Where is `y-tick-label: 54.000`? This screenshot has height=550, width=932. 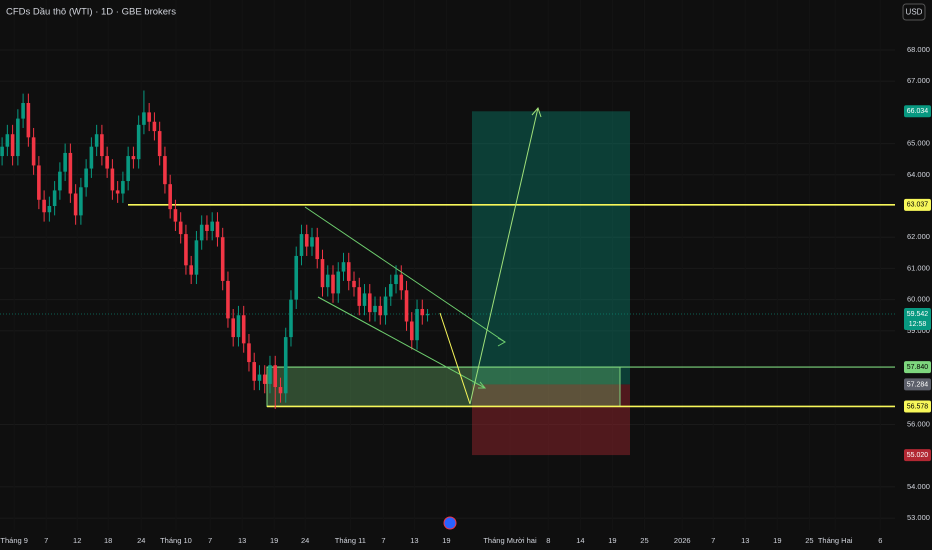
y-tick-label: 54.000 is located at coordinates (918, 486).